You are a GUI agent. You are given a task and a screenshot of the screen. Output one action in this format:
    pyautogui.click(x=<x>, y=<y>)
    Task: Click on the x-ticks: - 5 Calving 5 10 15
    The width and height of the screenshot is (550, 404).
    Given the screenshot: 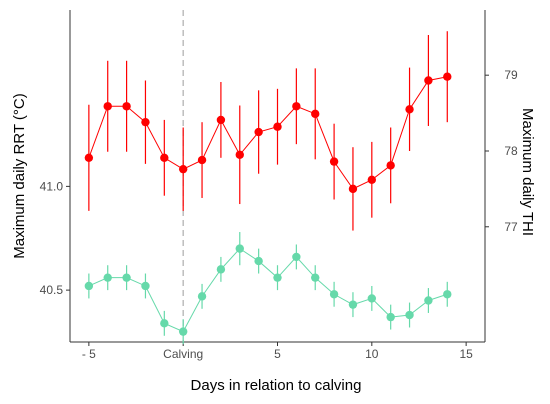 What is the action you would take?
    pyautogui.click(x=277, y=351)
    